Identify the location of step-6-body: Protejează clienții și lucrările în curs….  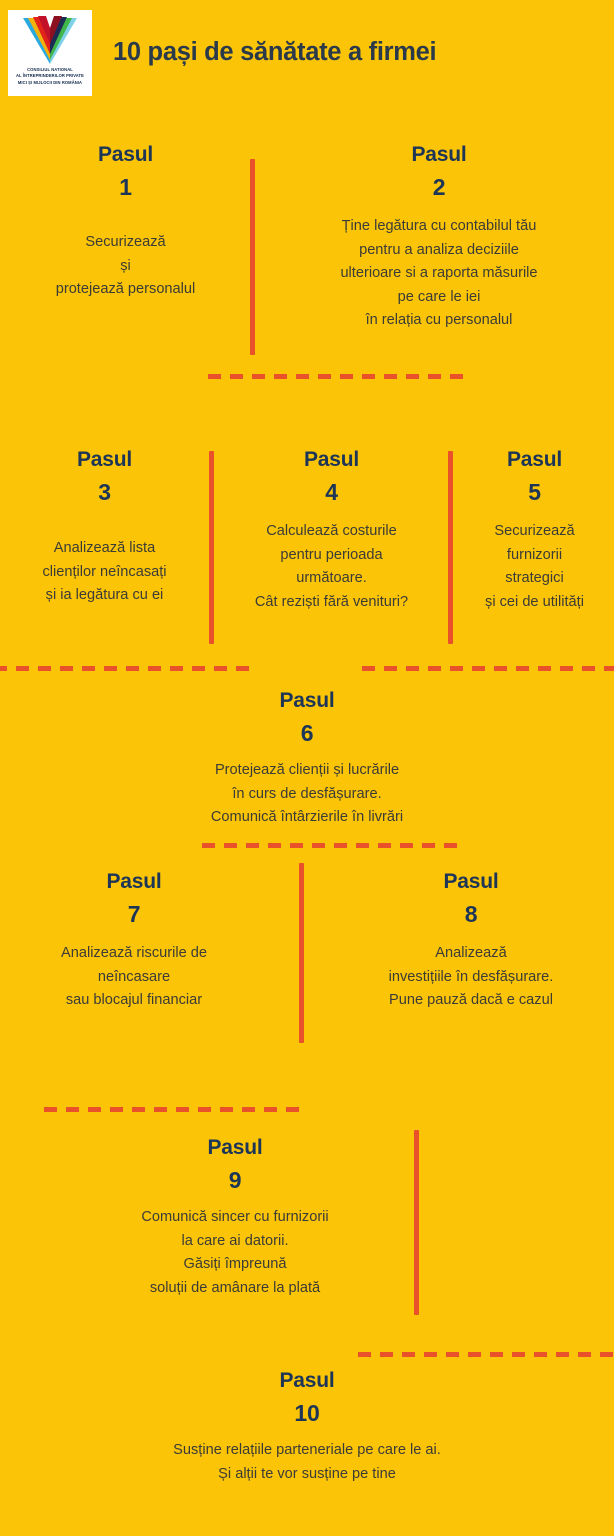
(307, 793).